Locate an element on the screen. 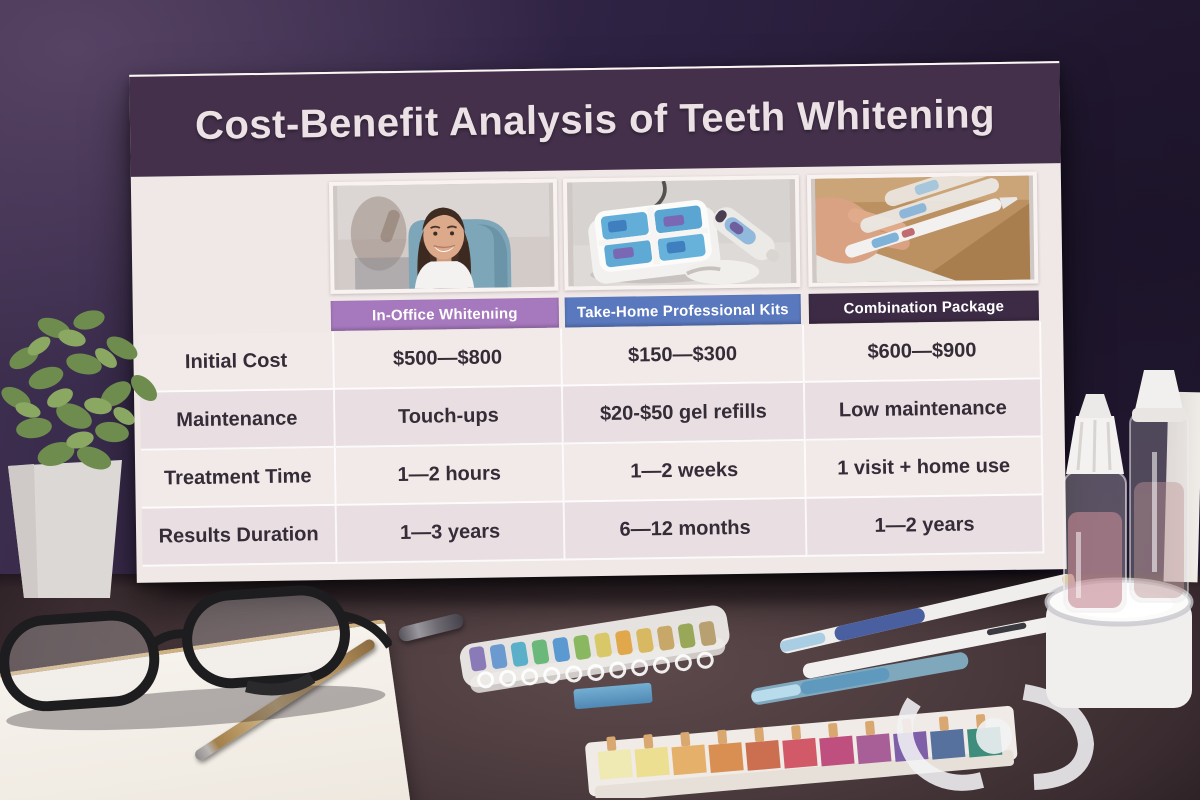 The width and height of the screenshot is (1200, 800). eyeglasses is located at coordinates (197, 658).